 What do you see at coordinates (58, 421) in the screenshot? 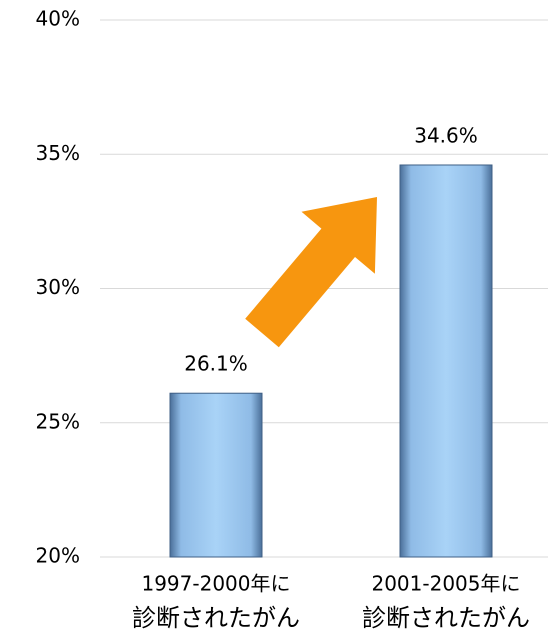
I see `y-tick-label: 25%` at bounding box center [58, 421].